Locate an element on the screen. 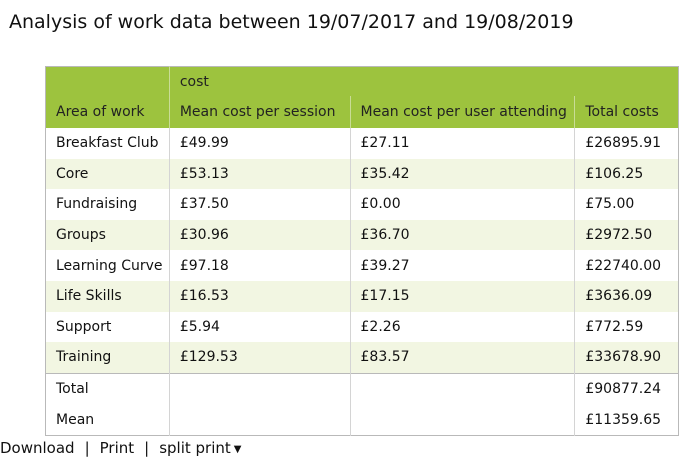 The height and width of the screenshot is (467, 700). column-header-mean-session: Mean cost per session is located at coordinates (259, 112).